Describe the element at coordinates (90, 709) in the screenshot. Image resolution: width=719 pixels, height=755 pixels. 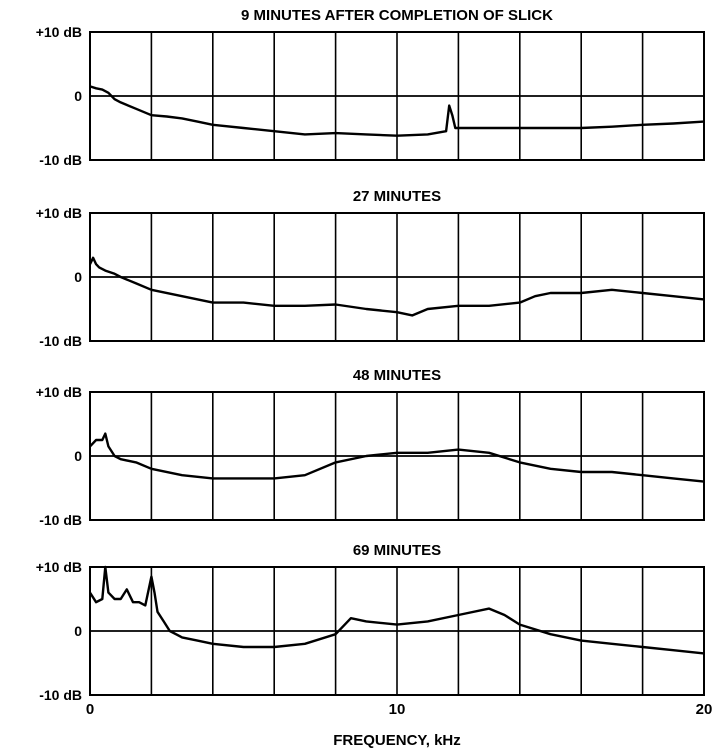
I see `x-tick-label: 0` at that location.